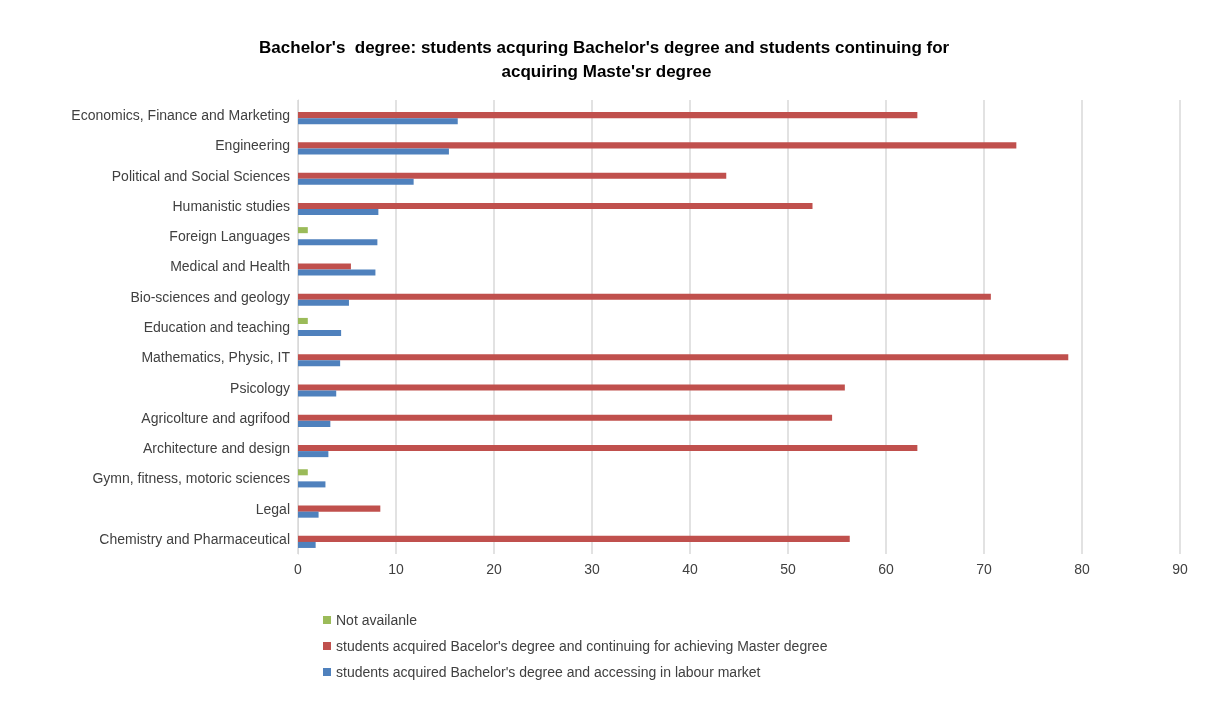  Describe the element at coordinates (396, 569) in the screenshot. I see `x-tick-label: 10` at that location.